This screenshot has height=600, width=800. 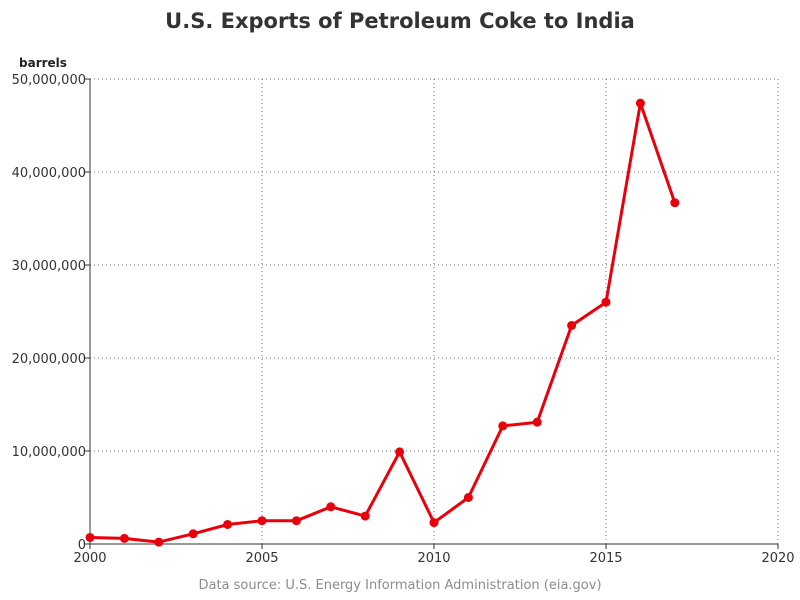 I want to click on y-tick-label: 20,000,000, so click(x=49, y=359).